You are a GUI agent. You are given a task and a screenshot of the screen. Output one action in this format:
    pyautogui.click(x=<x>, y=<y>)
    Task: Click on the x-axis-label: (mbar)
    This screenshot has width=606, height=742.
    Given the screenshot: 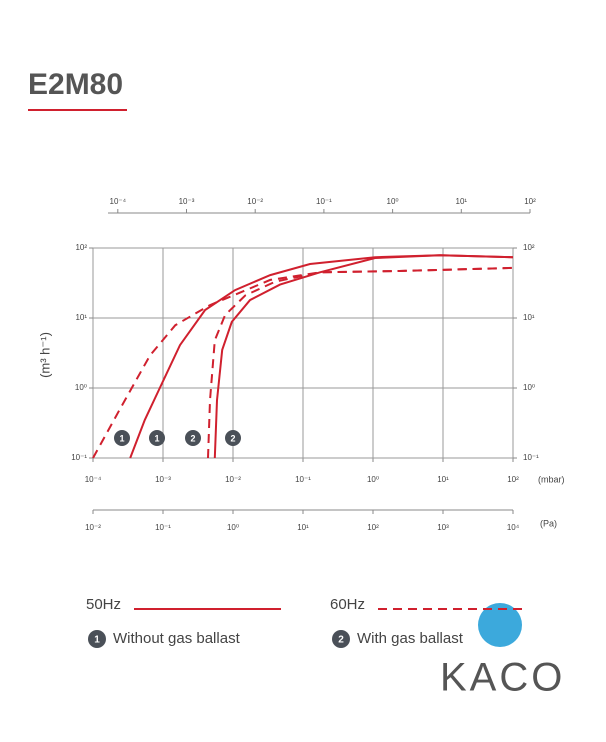 What is the action you would take?
    pyautogui.click(x=551, y=479)
    